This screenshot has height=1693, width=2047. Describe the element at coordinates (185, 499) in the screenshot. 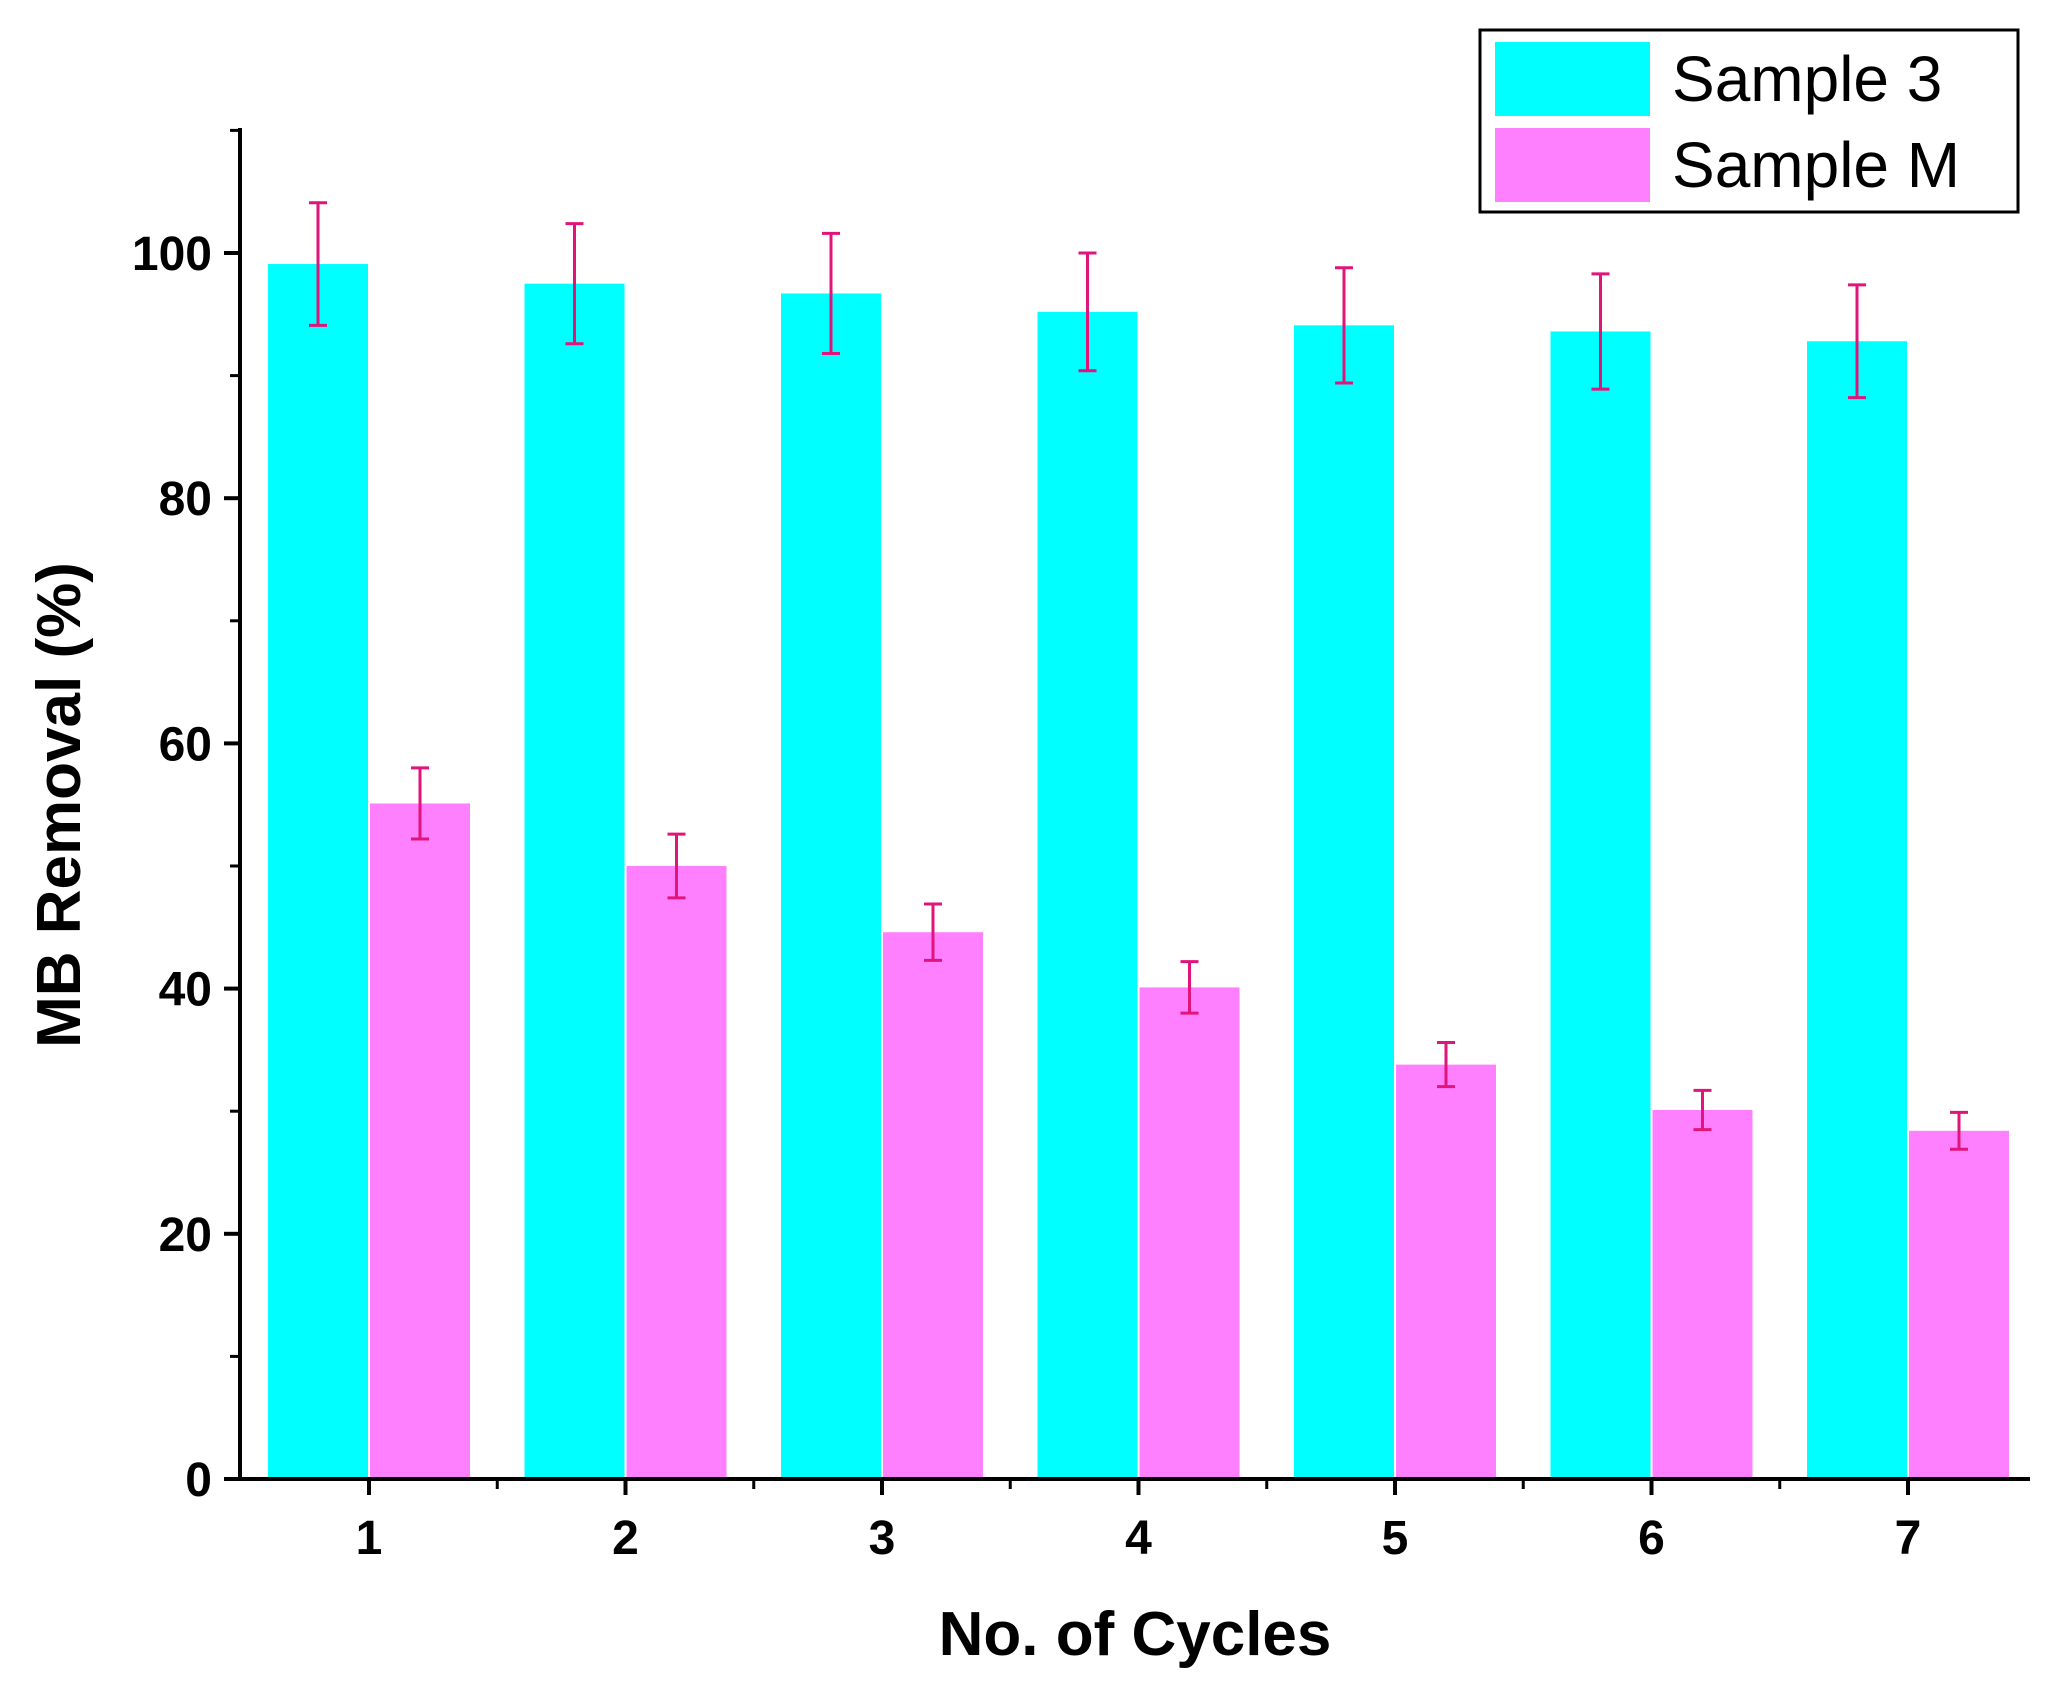

I see `y-tick-label-80: 80` at that location.